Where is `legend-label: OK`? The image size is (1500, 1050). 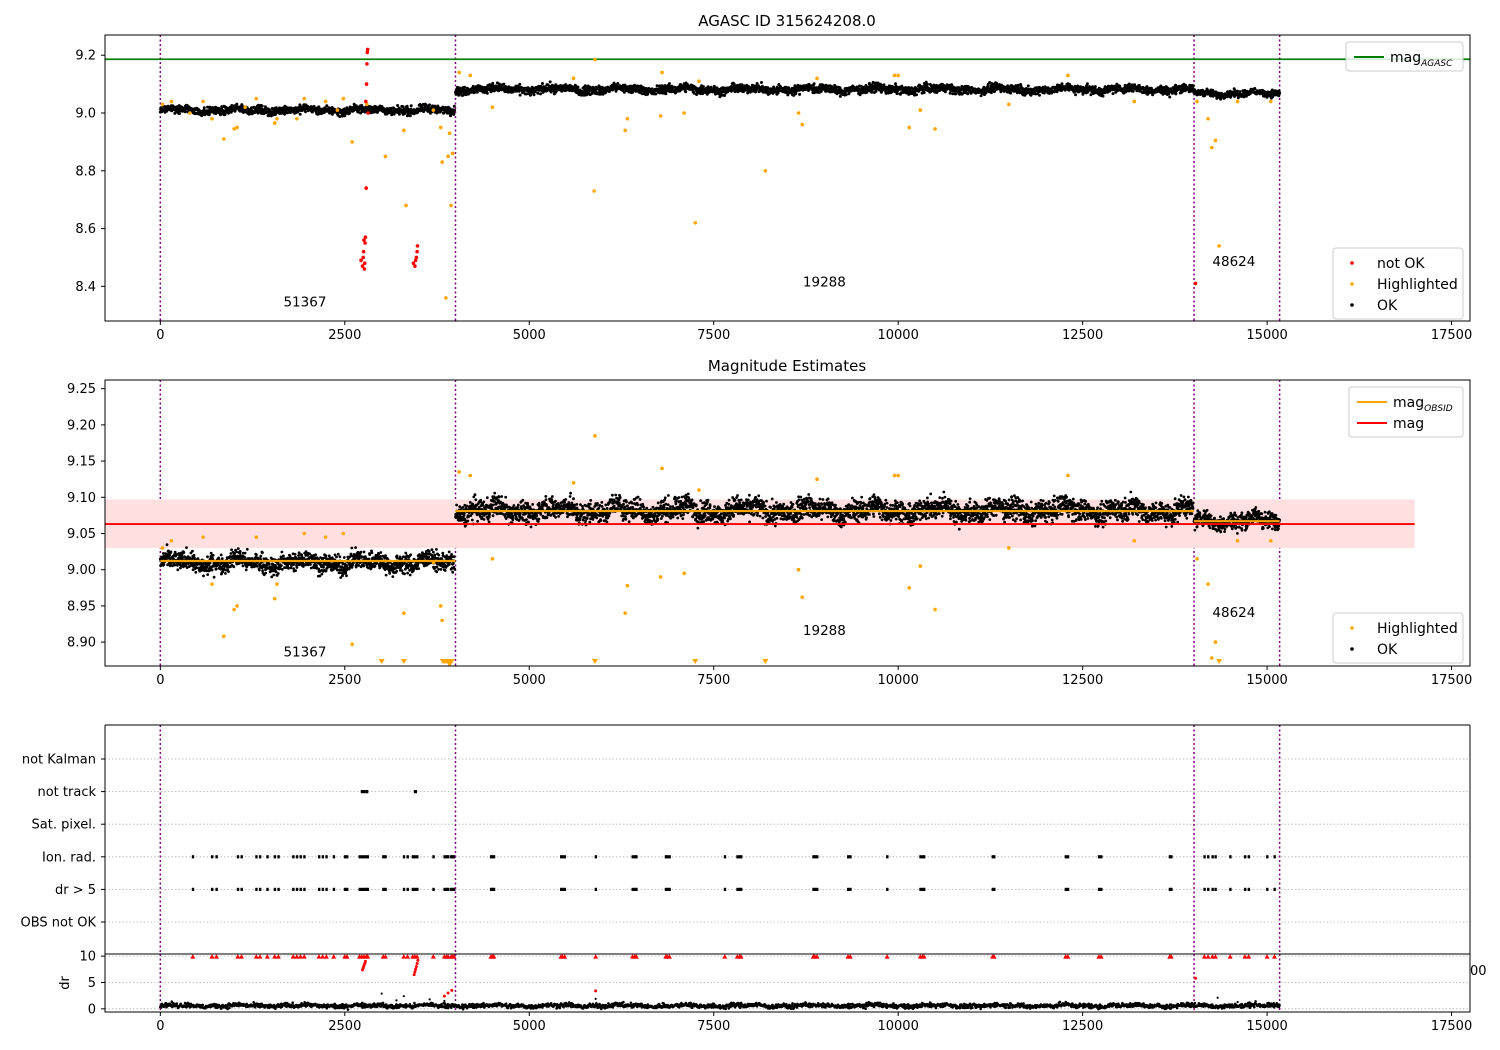
legend-label: OK is located at coordinates (1387, 306).